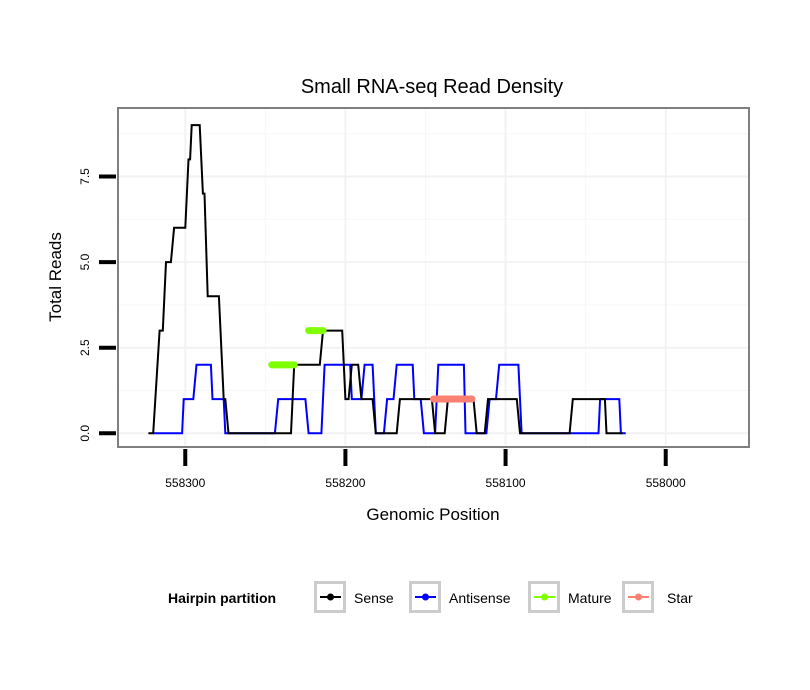 Image resolution: width=810 pixels, height=690 pixels. Describe the element at coordinates (480, 598) in the screenshot. I see `legend-label-antisense: Antisense` at that location.